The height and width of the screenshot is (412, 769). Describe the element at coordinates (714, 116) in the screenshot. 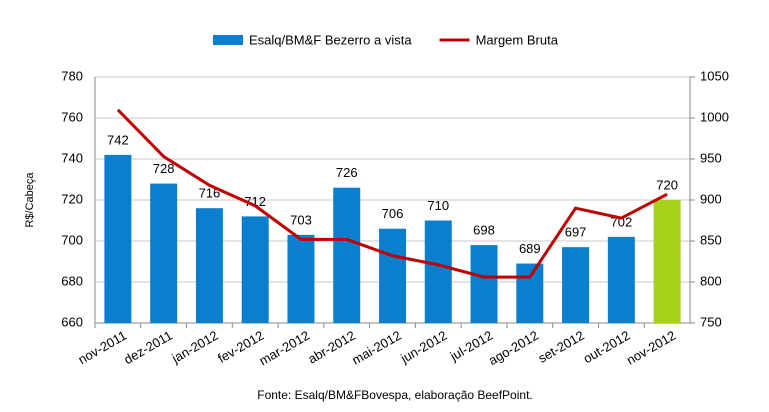

I see `y2-tick-label: 1000` at that location.